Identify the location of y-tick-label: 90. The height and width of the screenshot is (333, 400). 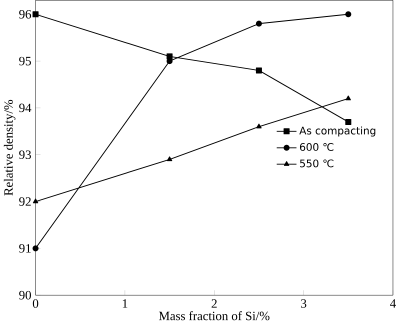
(25, 295).